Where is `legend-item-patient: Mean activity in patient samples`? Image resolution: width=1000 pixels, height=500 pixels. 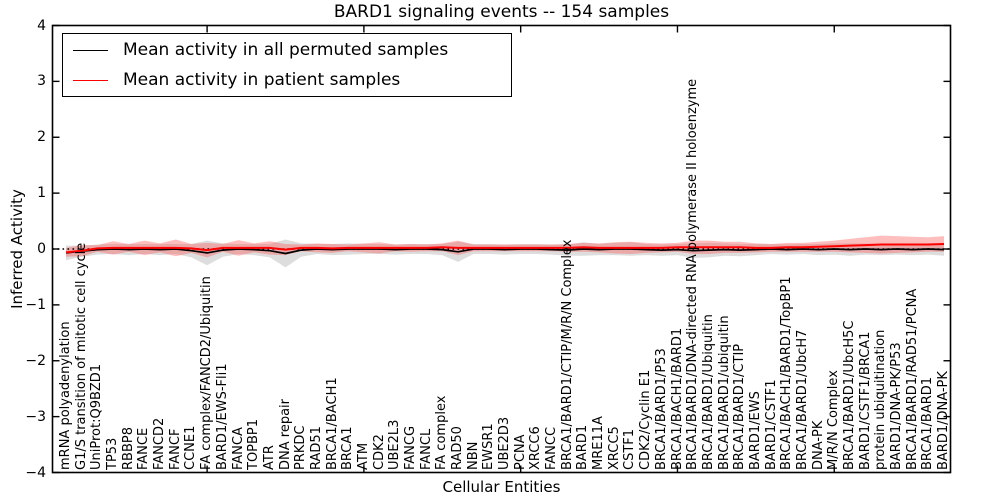
legend-item-patient: Mean activity in patient samples is located at coordinates (292, 80).